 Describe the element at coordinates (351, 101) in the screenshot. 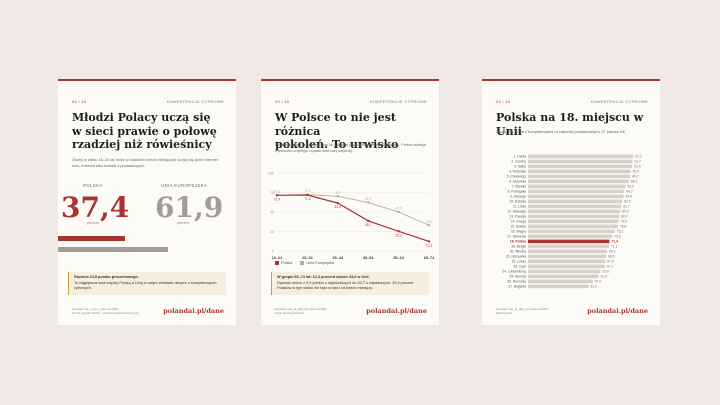

I see `card-header: 02 / 10 KOMPETENCJE CYFROWE` at that location.